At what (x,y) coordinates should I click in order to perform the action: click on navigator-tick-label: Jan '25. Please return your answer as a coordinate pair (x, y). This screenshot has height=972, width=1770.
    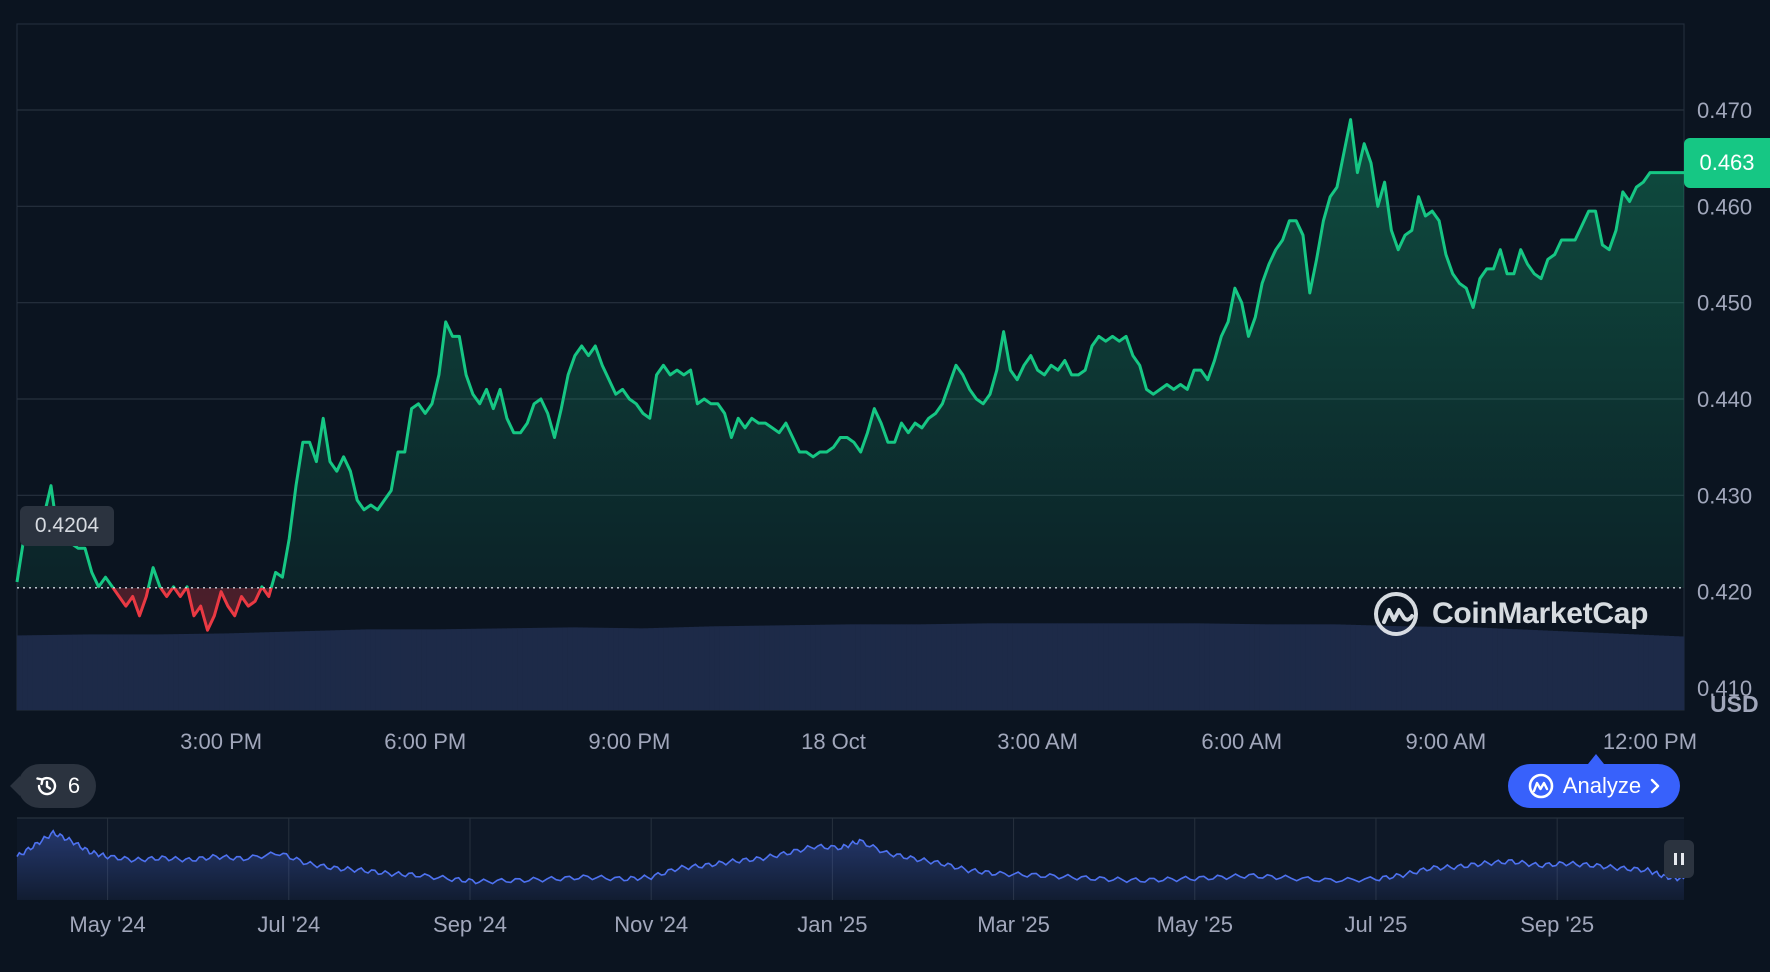
    Looking at the image, I should click on (832, 924).